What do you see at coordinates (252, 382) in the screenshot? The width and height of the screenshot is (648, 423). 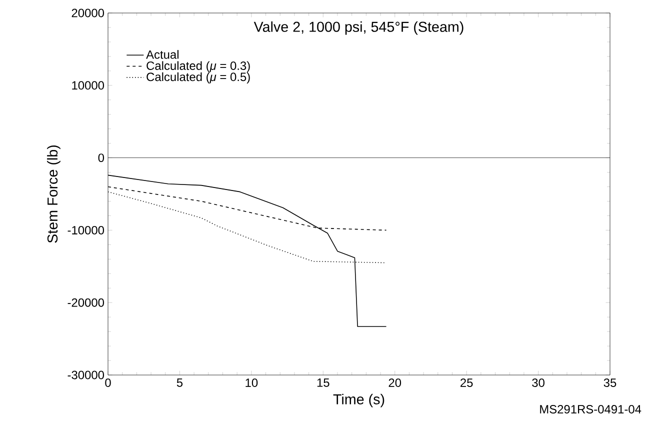 I see `x-tick-label: 10` at bounding box center [252, 382].